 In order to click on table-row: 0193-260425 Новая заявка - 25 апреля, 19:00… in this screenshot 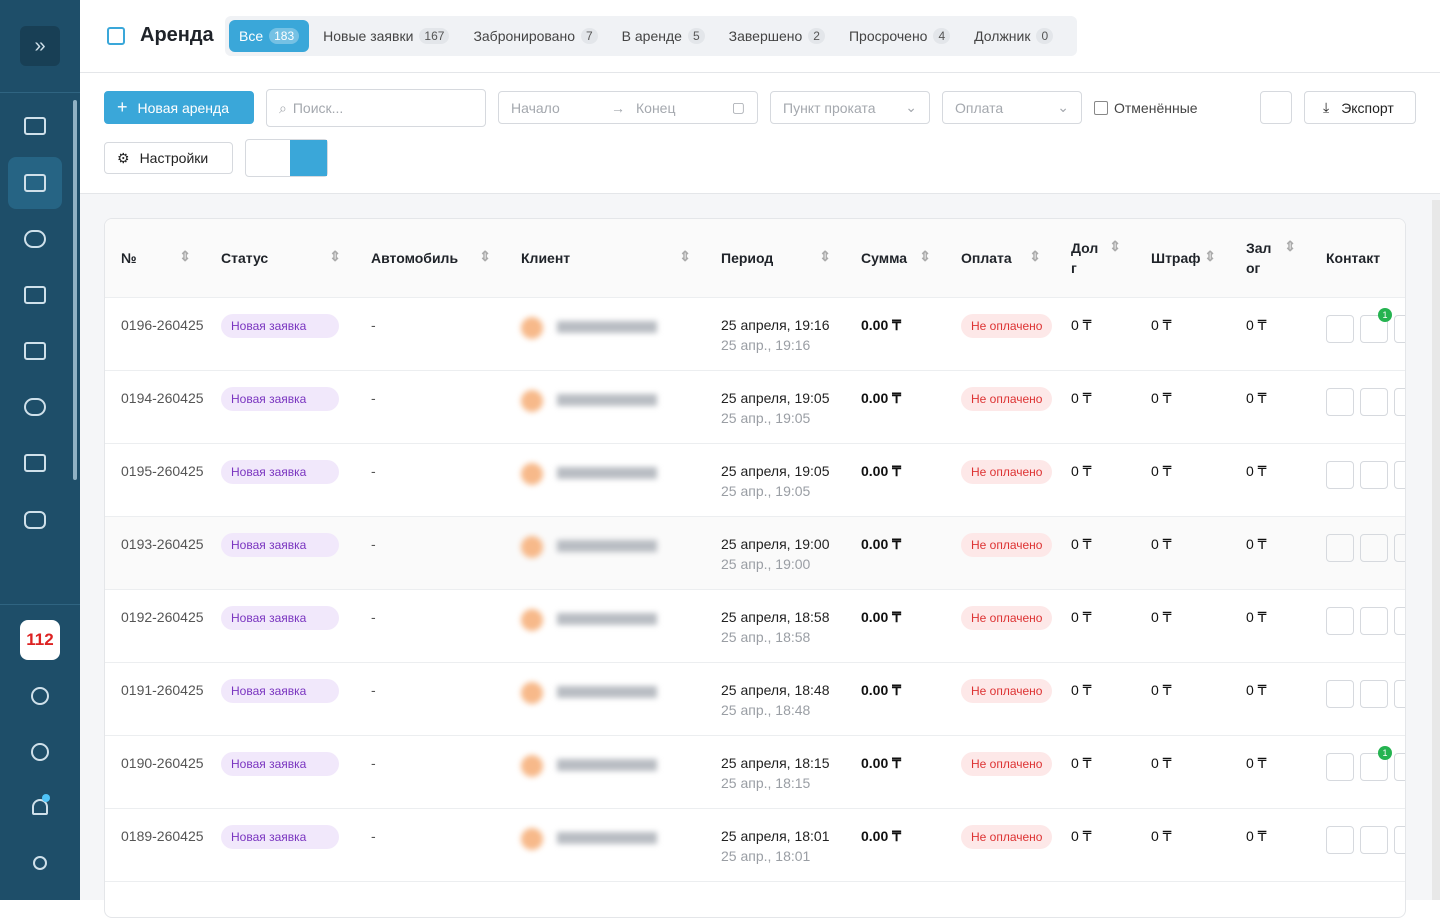, I will do `click(755, 553)`.